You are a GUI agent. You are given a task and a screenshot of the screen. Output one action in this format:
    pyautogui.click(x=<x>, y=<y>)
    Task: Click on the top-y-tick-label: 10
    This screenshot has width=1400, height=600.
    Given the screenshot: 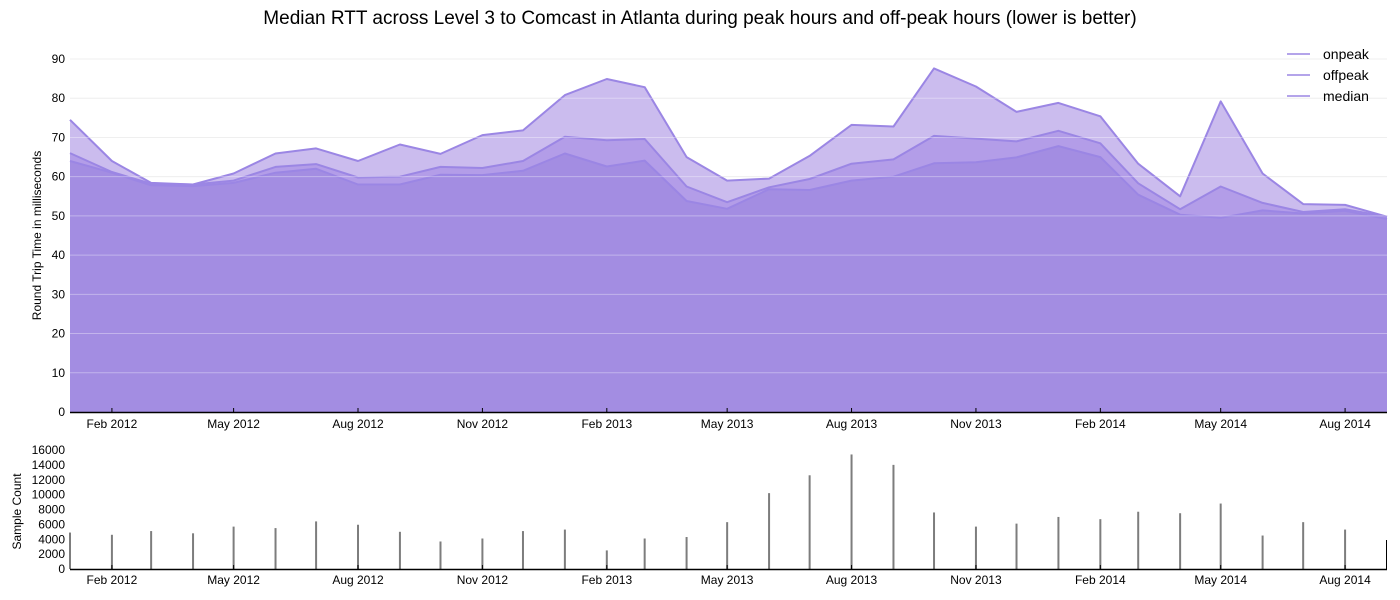 What is the action you would take?
    pyautogui.click(x=59, y=373)
    